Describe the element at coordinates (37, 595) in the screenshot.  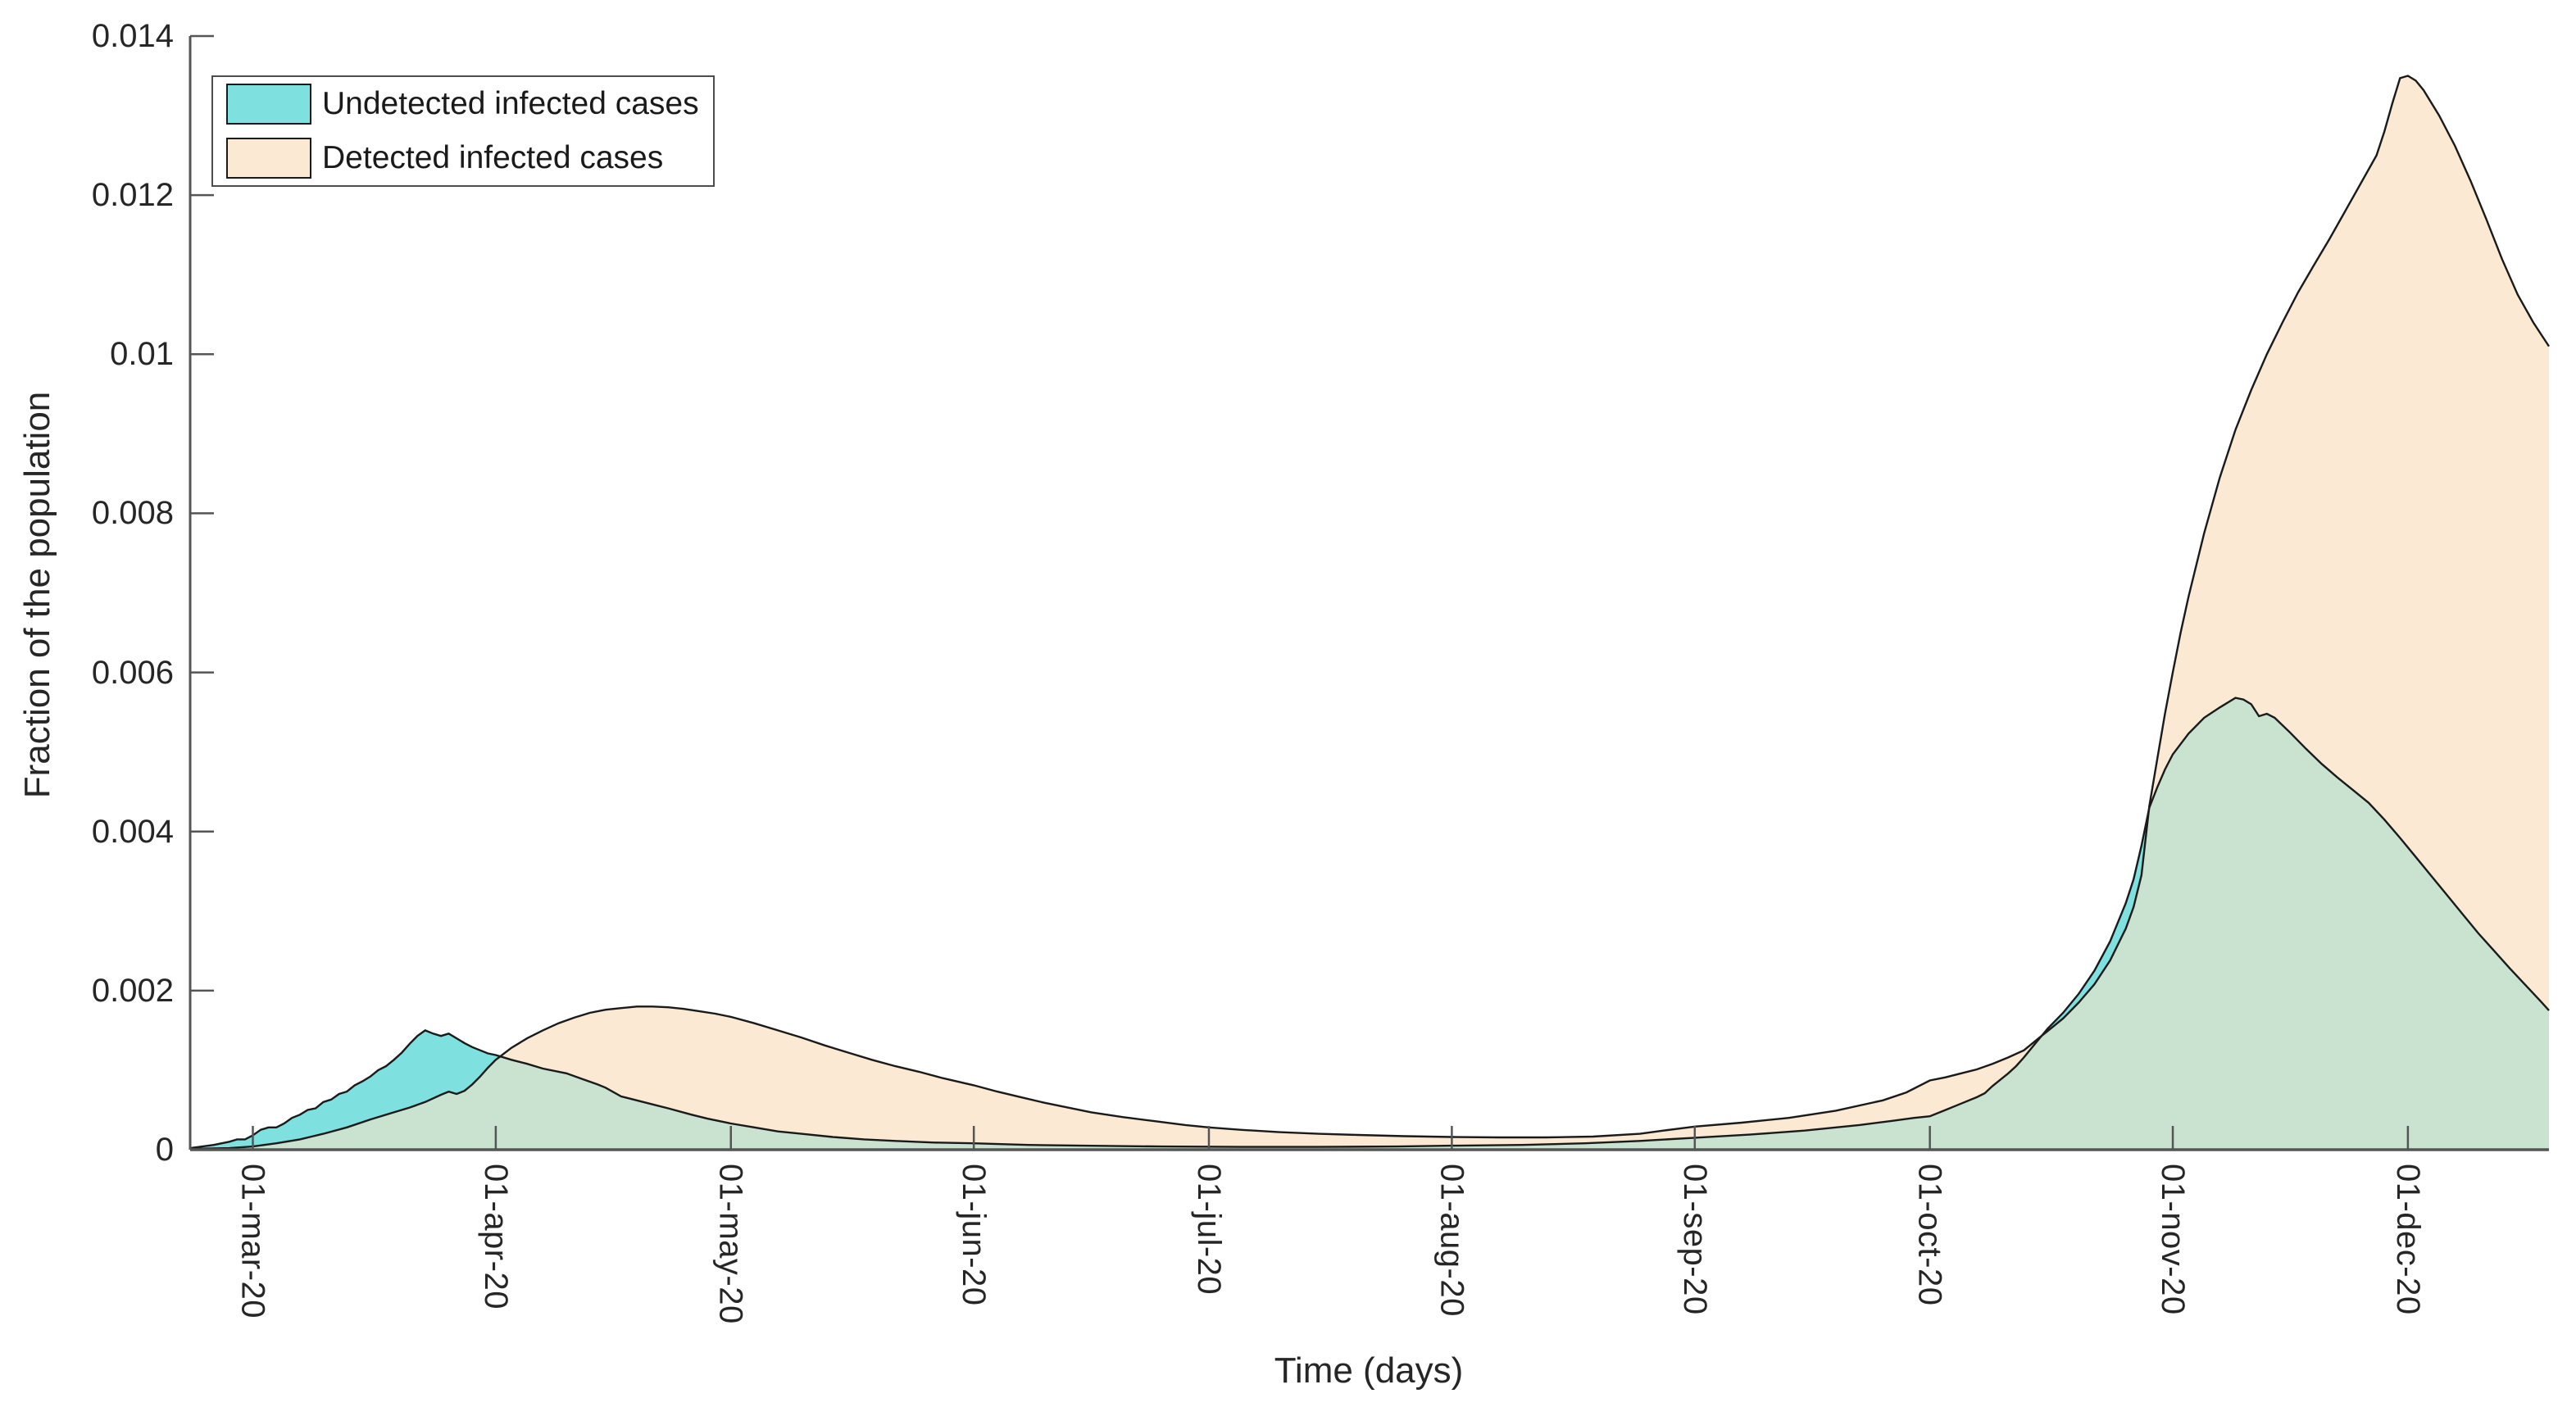
I see `y-axis-label: Fraction of the population` at that location.